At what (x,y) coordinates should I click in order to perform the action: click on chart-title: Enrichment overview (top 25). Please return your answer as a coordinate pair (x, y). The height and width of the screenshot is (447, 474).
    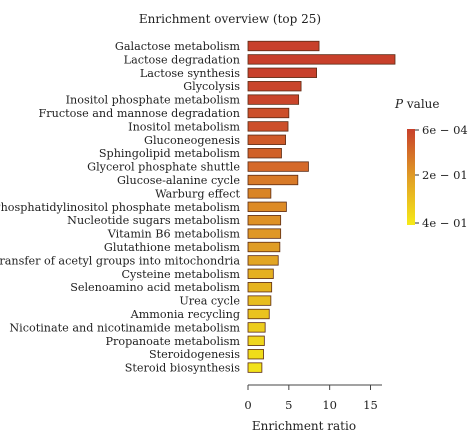
    Looking at the image, I should click on (230, 19).